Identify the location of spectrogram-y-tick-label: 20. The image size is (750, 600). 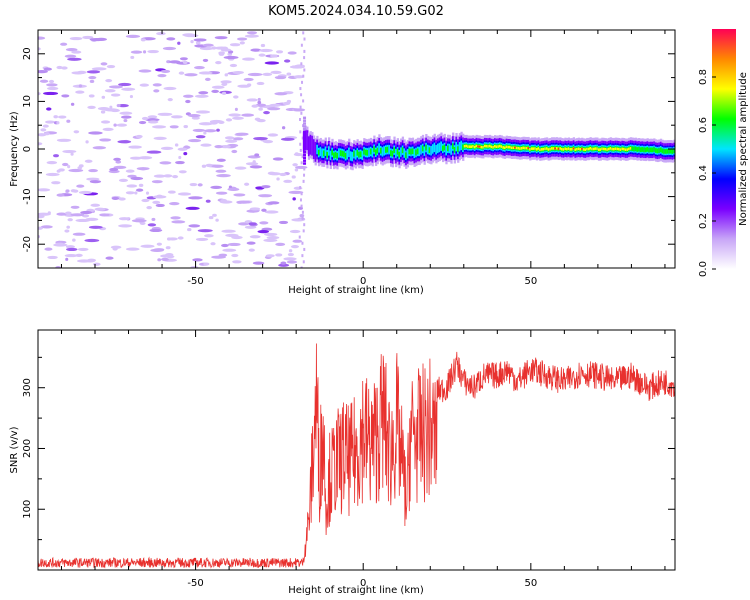
(27, 53).